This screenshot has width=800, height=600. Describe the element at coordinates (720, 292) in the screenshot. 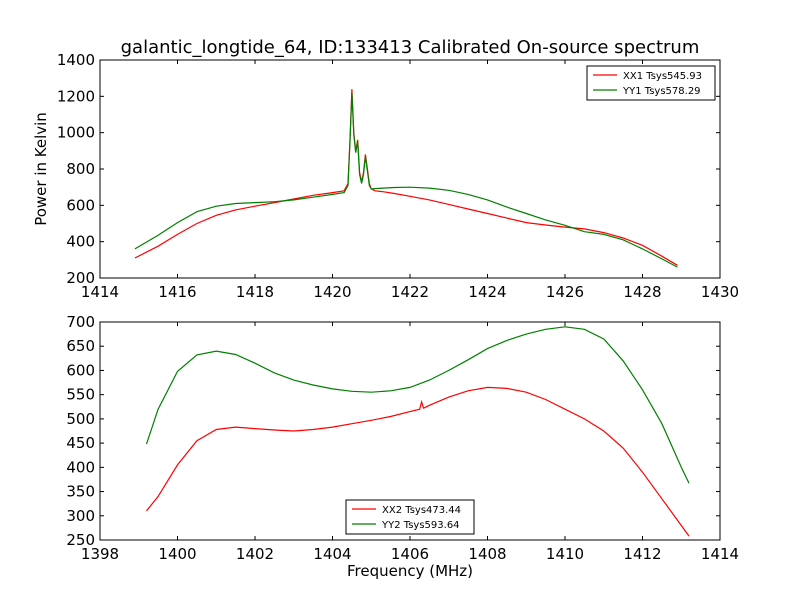

I see `x-tick-label: 1430` at that location.